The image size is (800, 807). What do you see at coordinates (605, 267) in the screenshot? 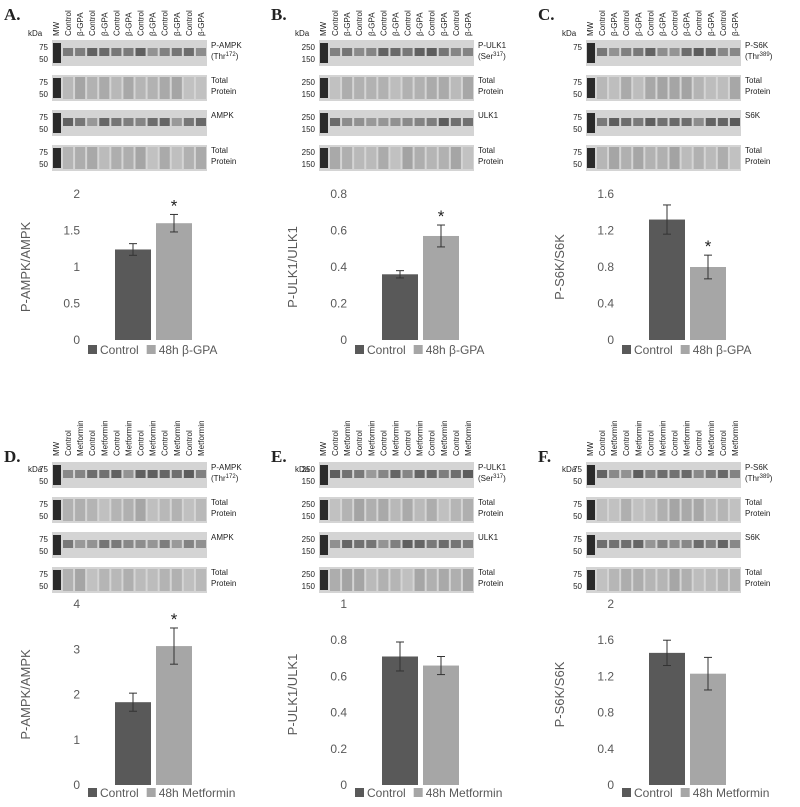
I see `y-tick-label: 0.8` at bounding box center [605, 267].